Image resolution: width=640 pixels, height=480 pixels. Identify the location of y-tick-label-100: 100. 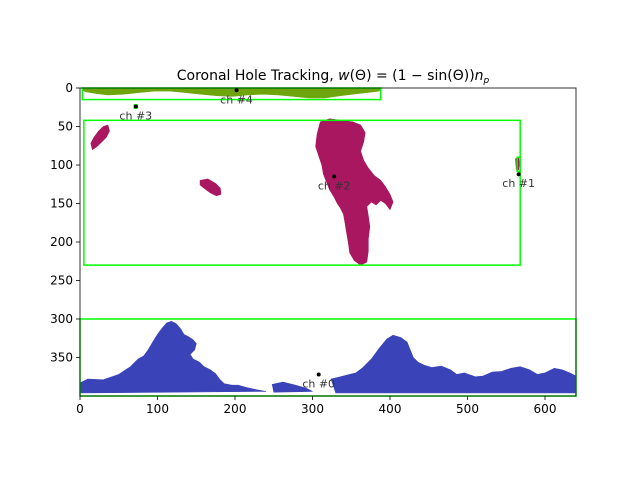
(61, 165).